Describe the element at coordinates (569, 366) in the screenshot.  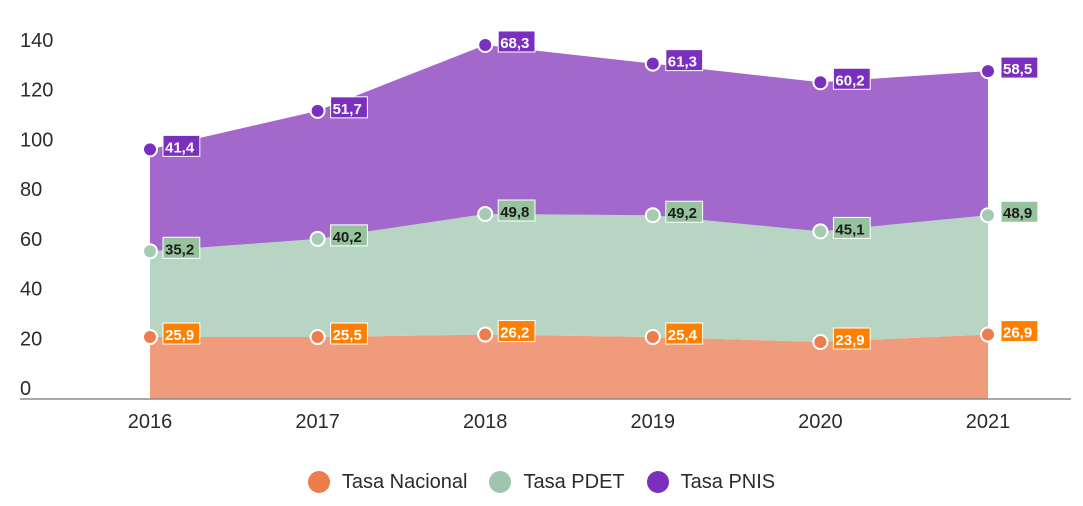
I see `area-tasa-nacional` at that location.